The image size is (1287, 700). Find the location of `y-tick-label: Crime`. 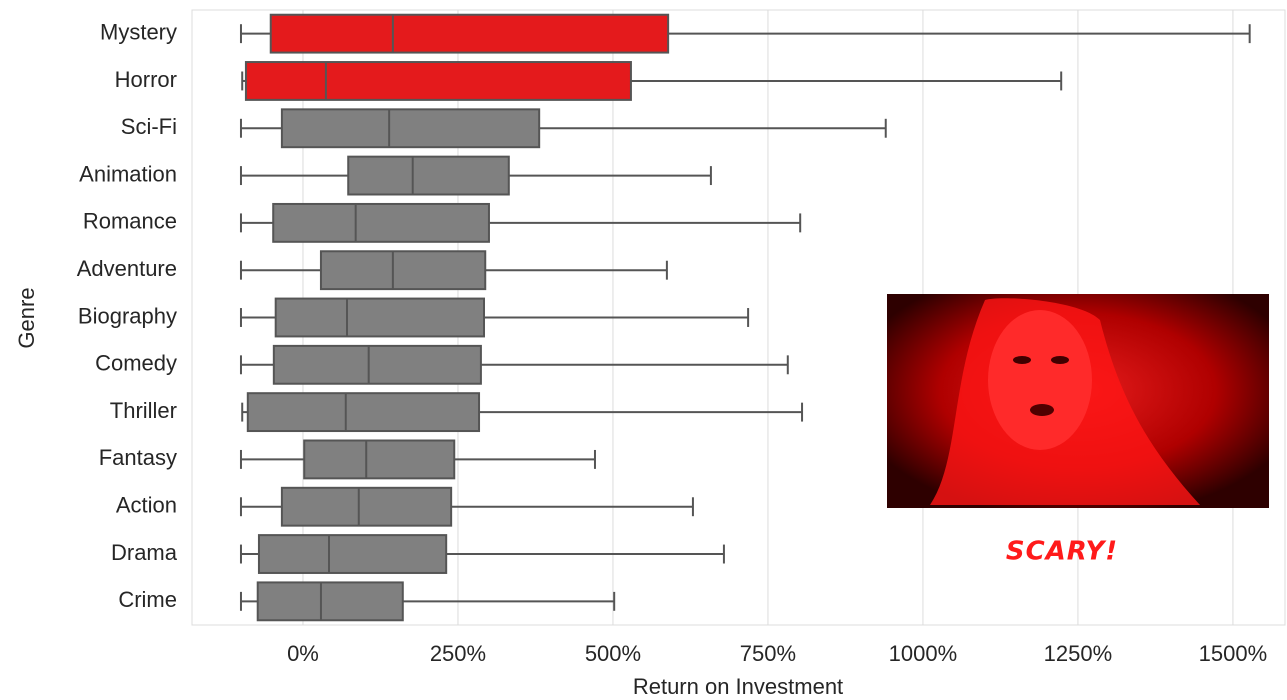

y-tick-label: Crime is located at coordinates (147, 599).